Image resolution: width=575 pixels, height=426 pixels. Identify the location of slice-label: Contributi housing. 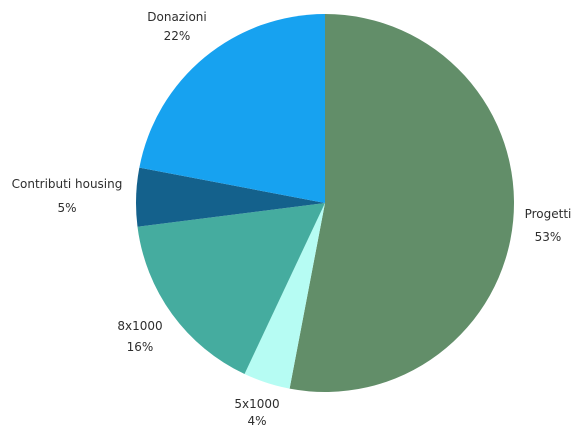
(67, 184).